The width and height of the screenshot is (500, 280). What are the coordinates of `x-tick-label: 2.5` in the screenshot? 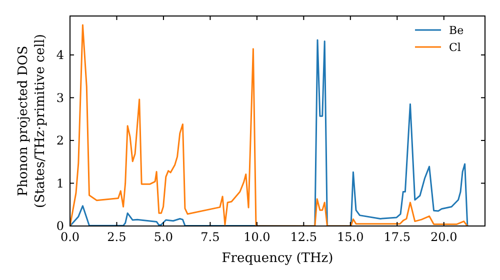 It's located at (116, 237).